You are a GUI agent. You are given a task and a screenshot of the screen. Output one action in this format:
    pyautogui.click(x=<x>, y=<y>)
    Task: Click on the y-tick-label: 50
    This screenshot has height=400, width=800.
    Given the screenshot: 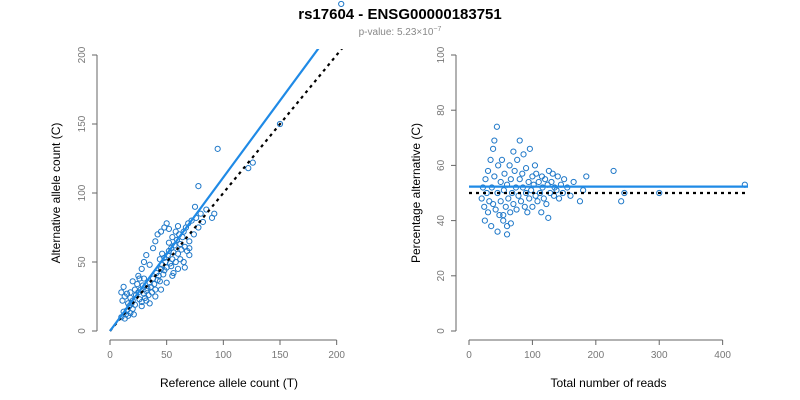 What is the action you would take?
    pyautogui.click(x=82, y=262)
    